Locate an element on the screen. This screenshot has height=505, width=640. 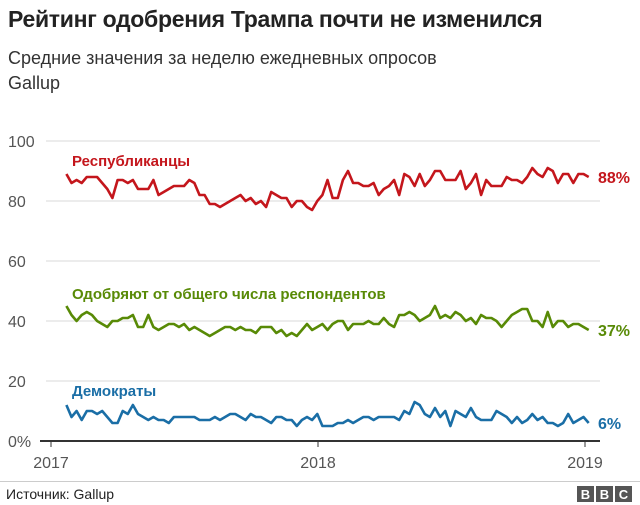
series-label: Одобряют от общего числа респондентов is located at coordinates (229, 294).